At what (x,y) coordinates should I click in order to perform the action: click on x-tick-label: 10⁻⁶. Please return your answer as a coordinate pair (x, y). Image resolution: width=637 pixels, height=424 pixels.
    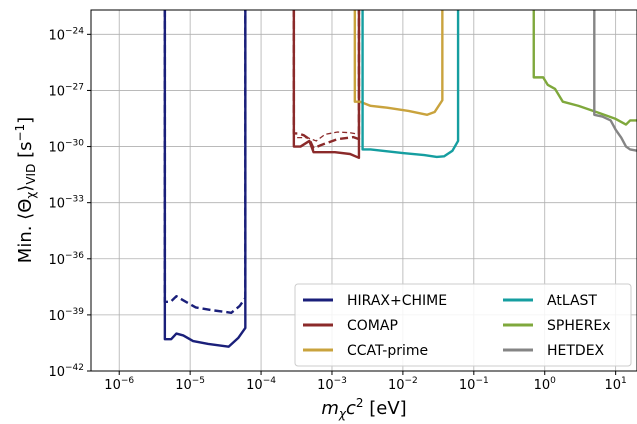
    Looking at the image, I should click on (119, 384).